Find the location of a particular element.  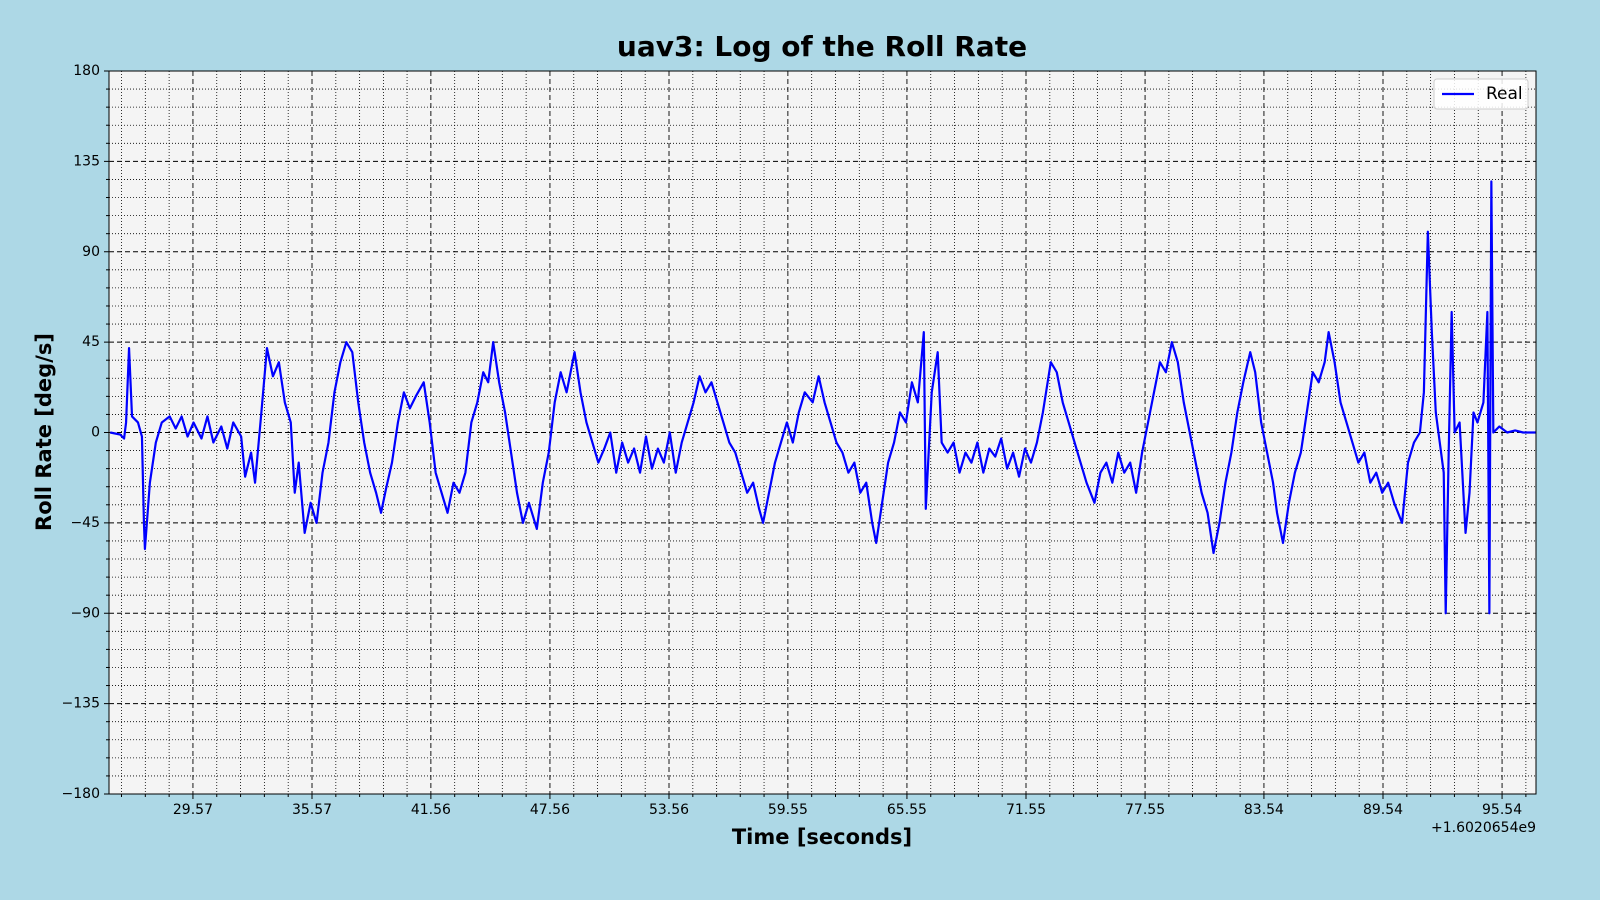

y-tick-label: 135 is located at coordinates (86, 161).